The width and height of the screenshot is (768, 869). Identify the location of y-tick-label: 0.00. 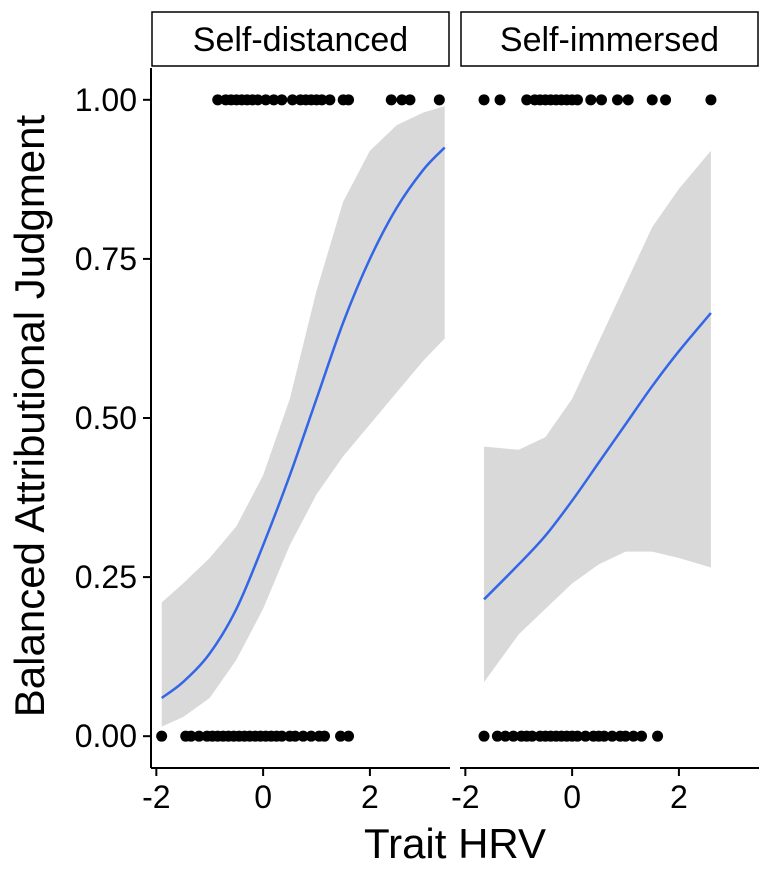
(106, 736).